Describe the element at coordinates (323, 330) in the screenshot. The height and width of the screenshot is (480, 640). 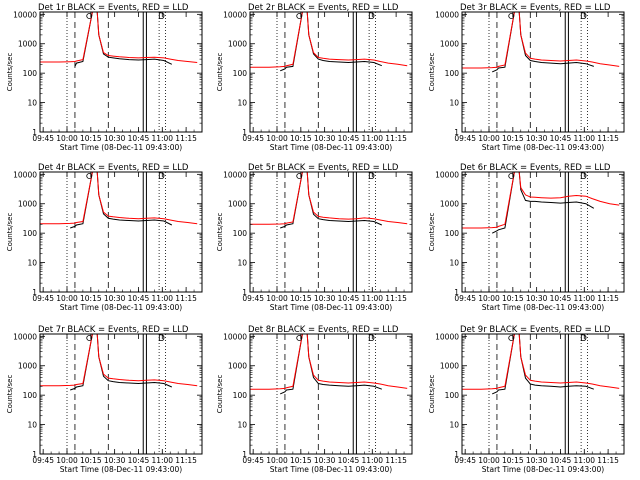
I see `panel-title: Det 8r BLACK = Events, RED = LLD` at that location.